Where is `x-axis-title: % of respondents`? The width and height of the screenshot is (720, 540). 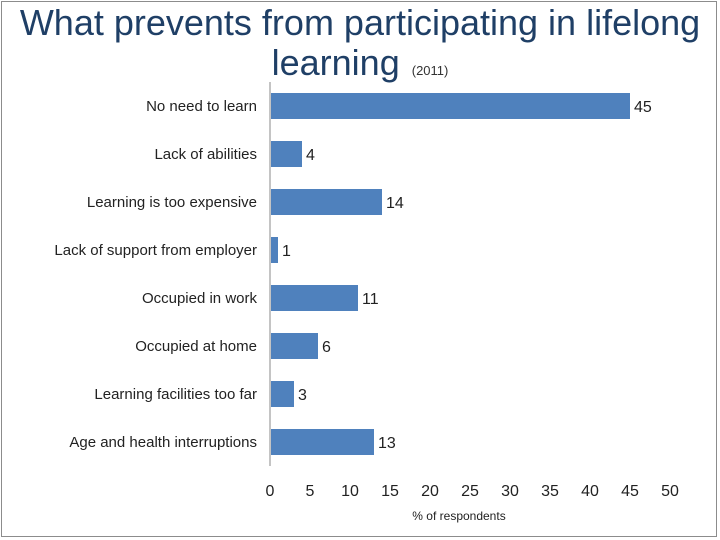
x-axis-title: % of respondents is located at coordinates (458, 516).